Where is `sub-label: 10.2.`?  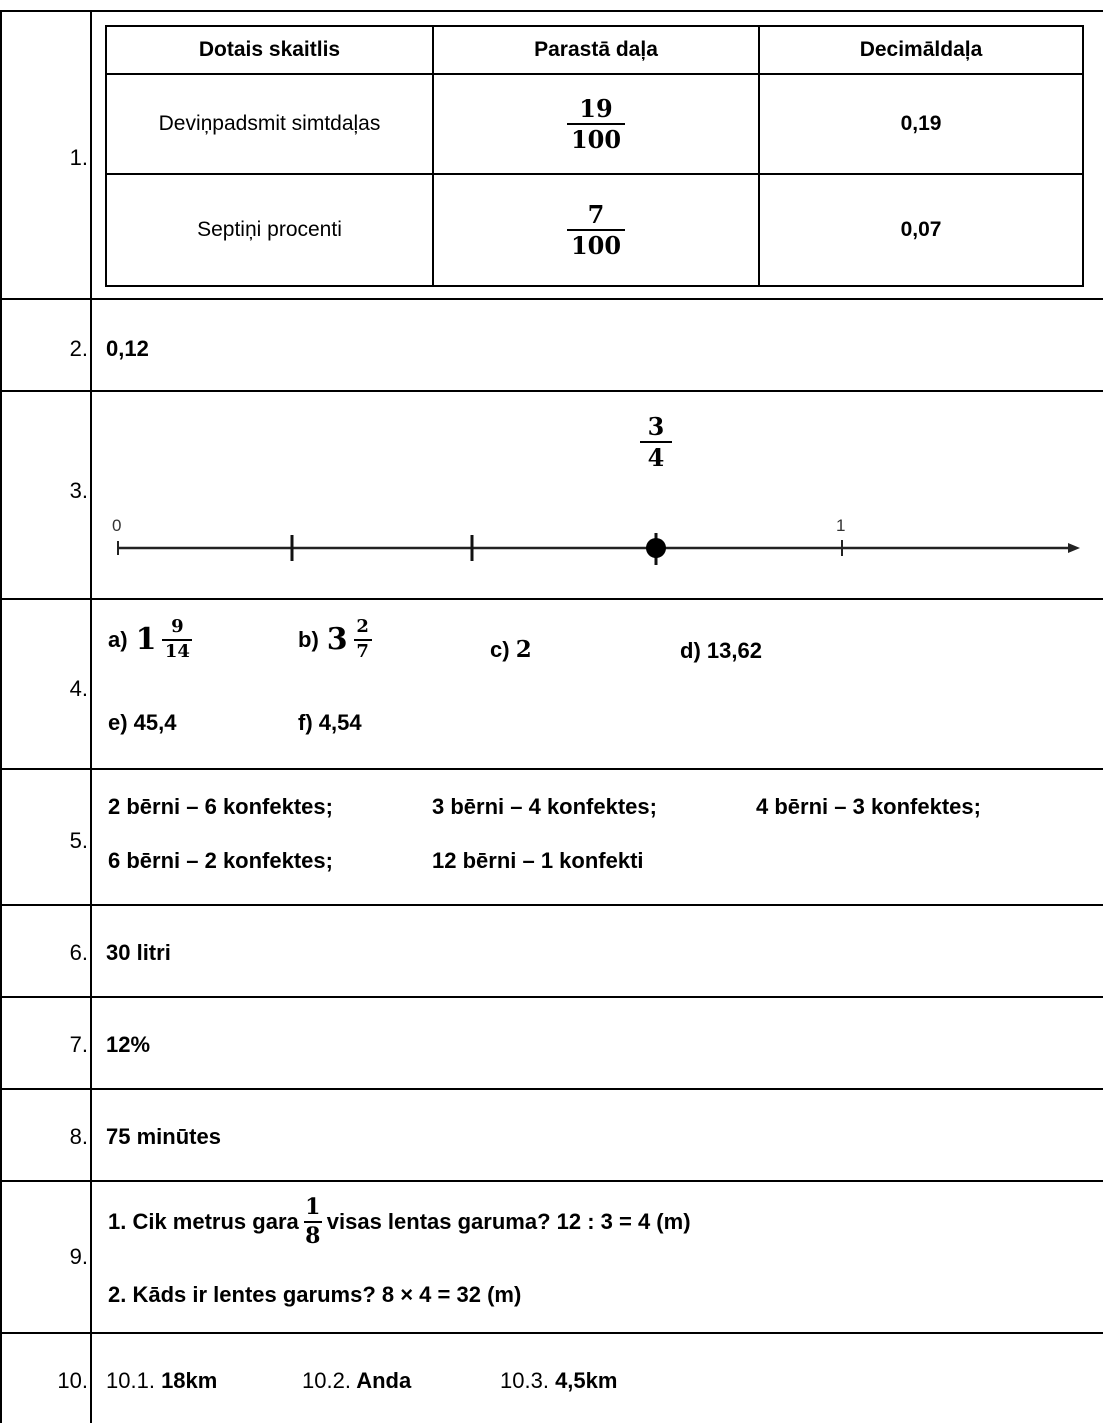
sub-label: 10.2. is located at coordinates (326, 1380).